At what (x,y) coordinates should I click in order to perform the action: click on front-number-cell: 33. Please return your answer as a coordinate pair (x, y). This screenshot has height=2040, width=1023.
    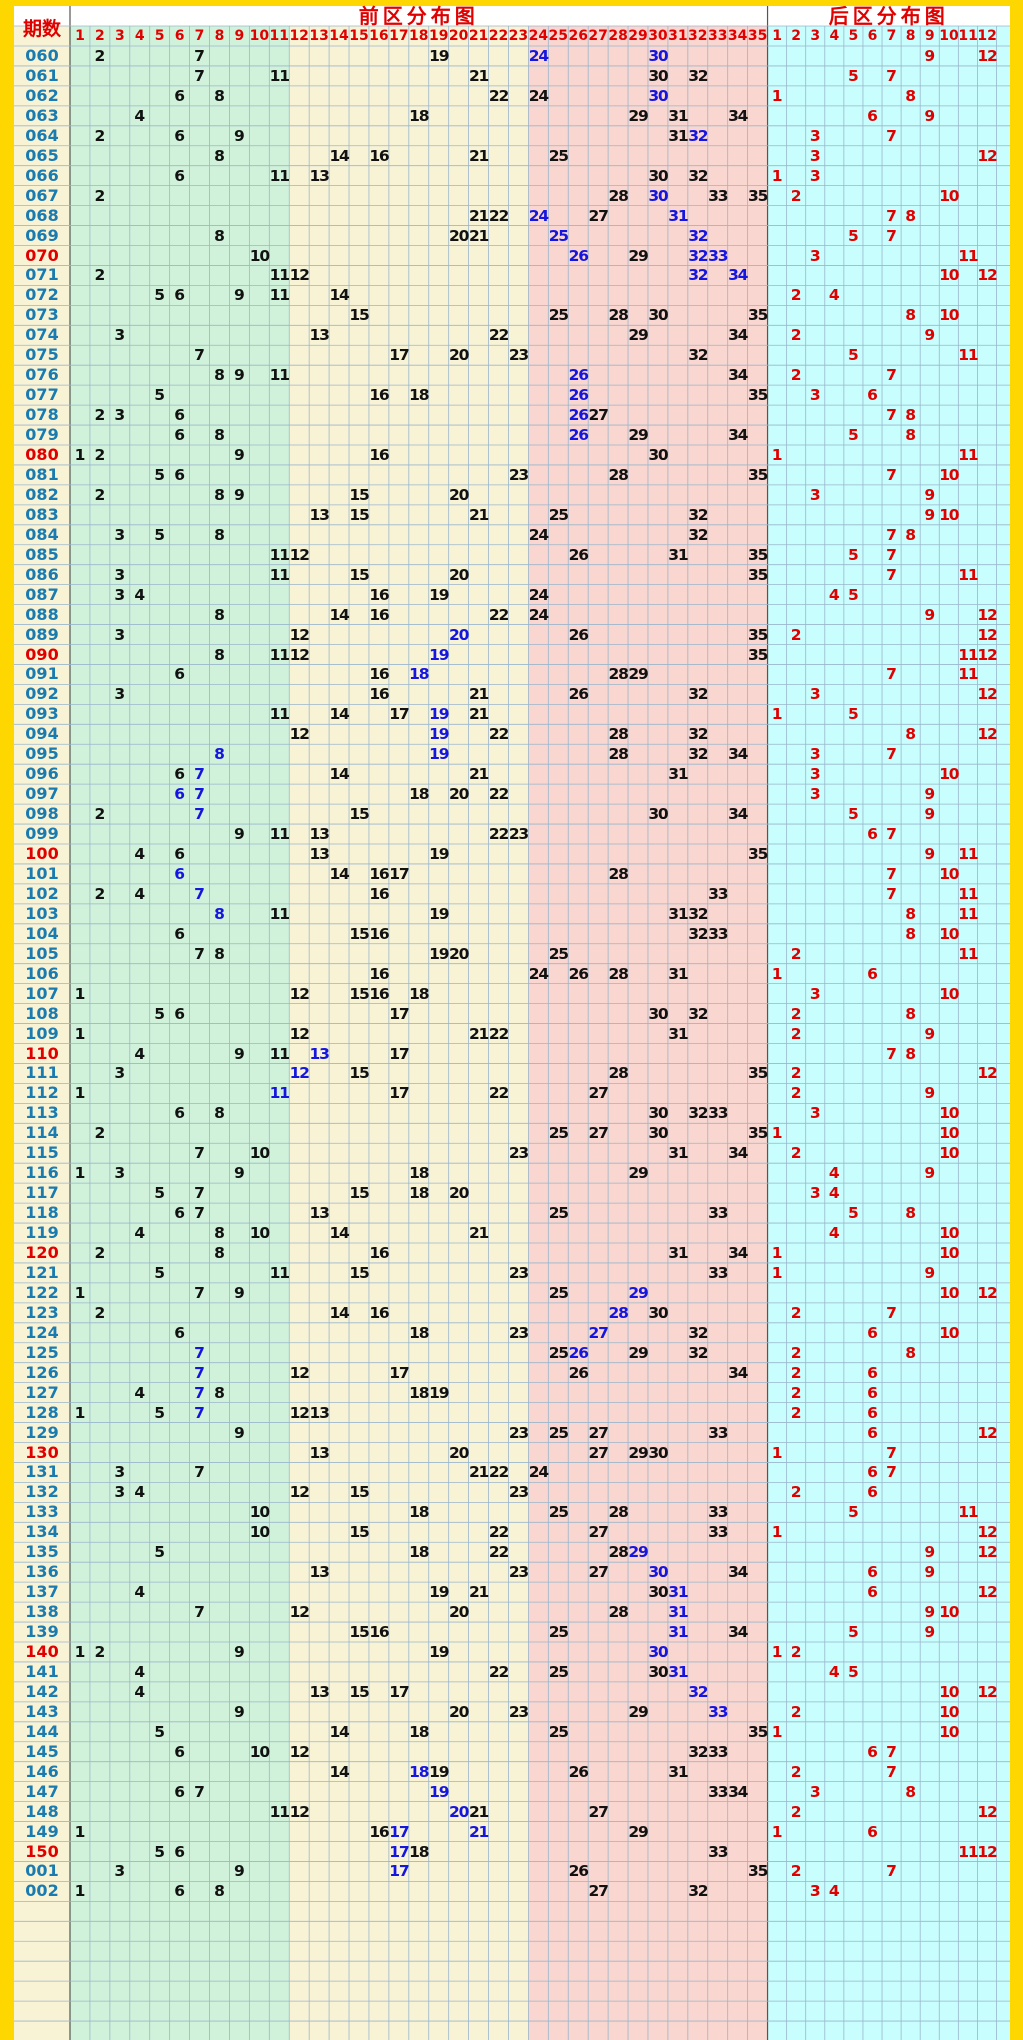
    Looking at the image, I should click on (718, 1851).